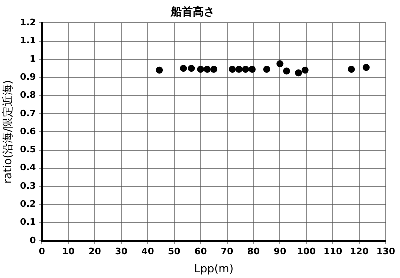 Image resolution: width=400 pixels, height=278 pixels. What do you see at coordinates (42, 253) in the screenshot?
I see `x-tick-label: 0` at bounding box center [42, 253].